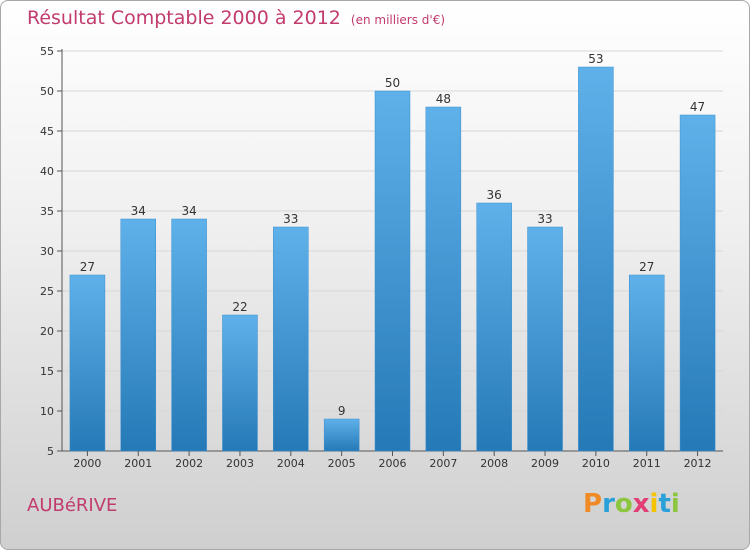  Describe the element at coordinates (47, 91) in the screenshot. I see `y-tick-label: 50` at that location.